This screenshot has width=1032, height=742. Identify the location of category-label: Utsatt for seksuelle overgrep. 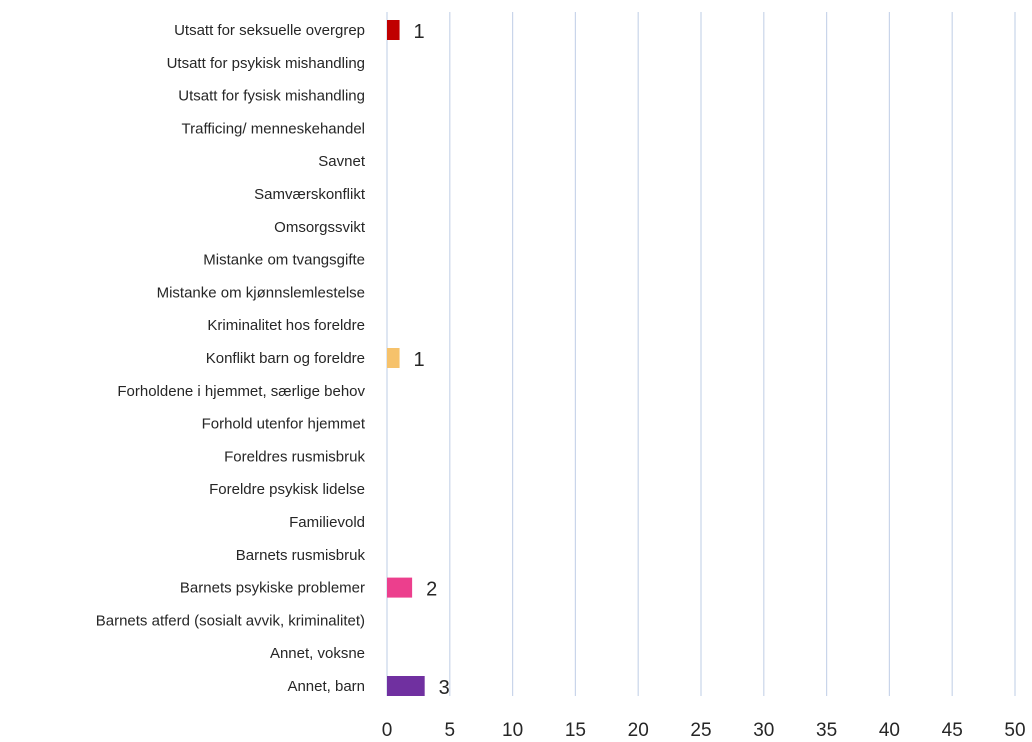
(269, 30).